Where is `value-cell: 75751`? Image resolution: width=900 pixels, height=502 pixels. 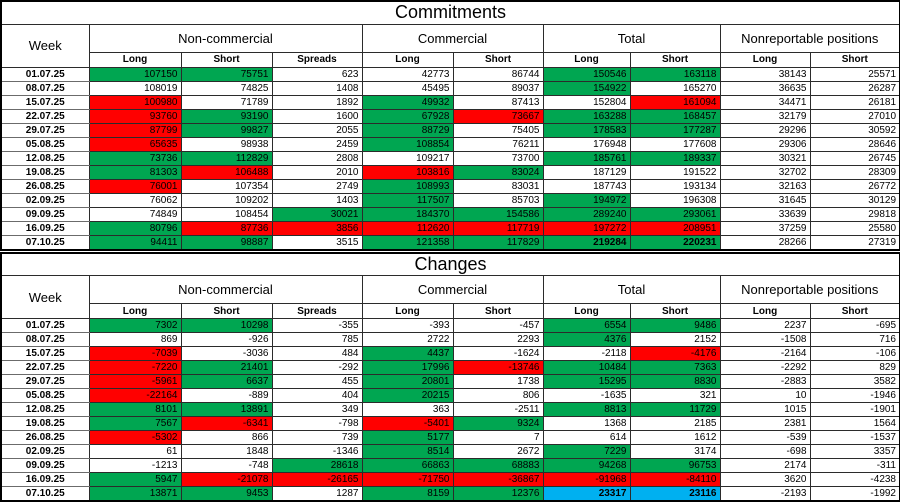
value-cell: 75751 is located at coordinates (226, 74).